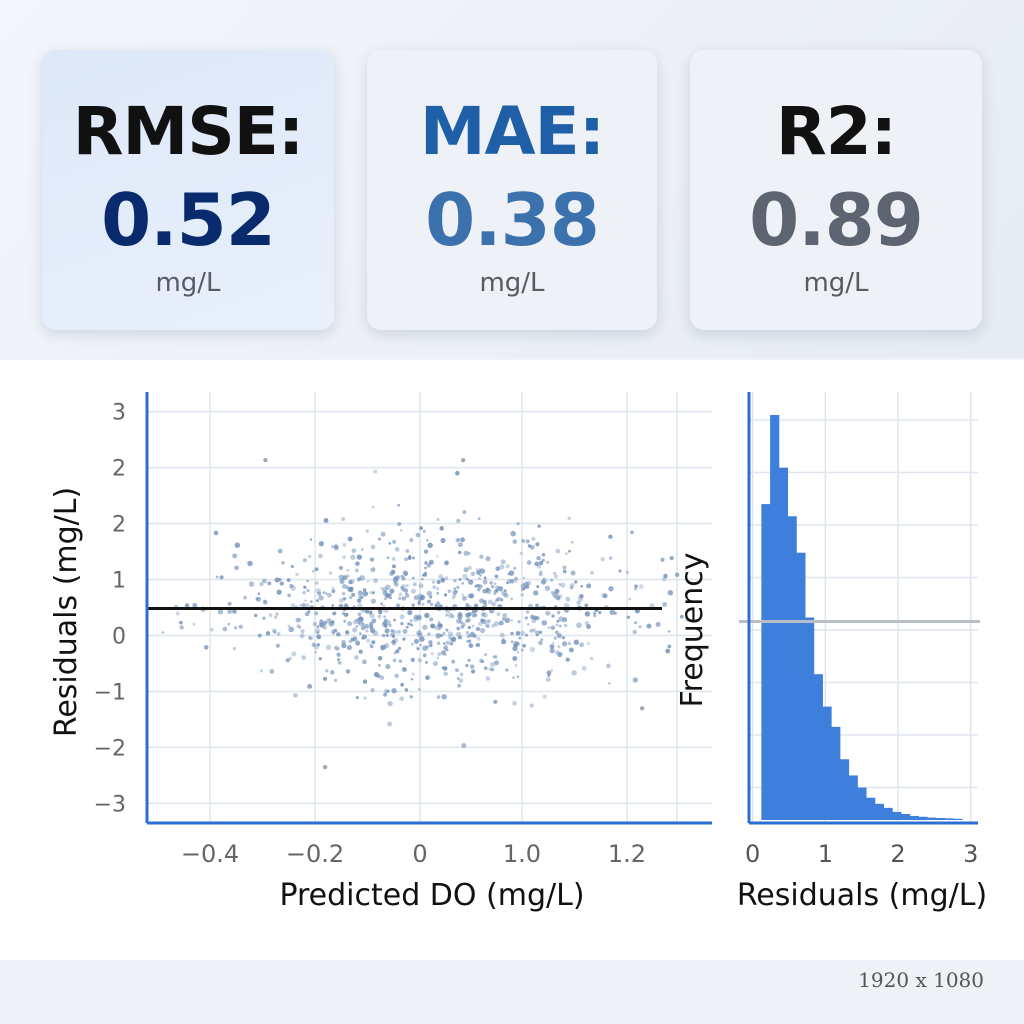 The height and width of the screenshot is (1024, 1024). What do you see at coordinates (431, 895) in the screenshot?
I see `scatter-x-axis-label: Predicted DO (mg/L)` at bounding box center [431, 895].